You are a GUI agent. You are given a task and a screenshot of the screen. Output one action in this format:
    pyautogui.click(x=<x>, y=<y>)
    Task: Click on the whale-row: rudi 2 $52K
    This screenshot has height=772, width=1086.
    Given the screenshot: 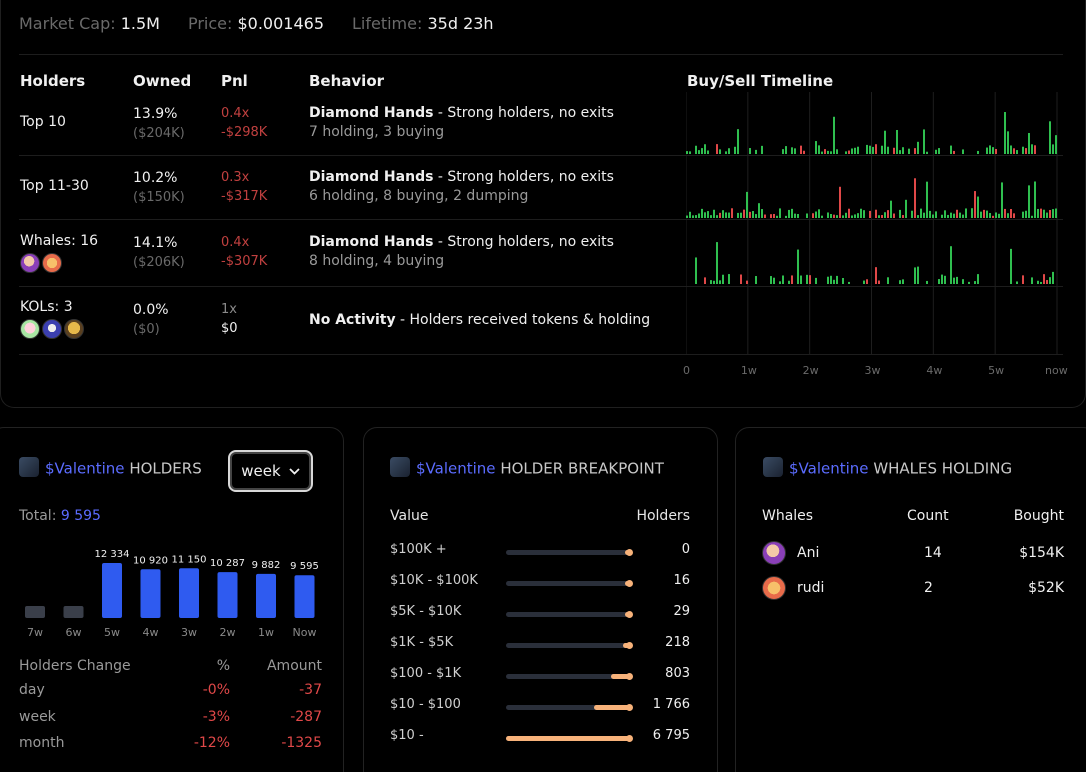 What is the action you would take?
    pyautogui.click(x=913, y=589)
    